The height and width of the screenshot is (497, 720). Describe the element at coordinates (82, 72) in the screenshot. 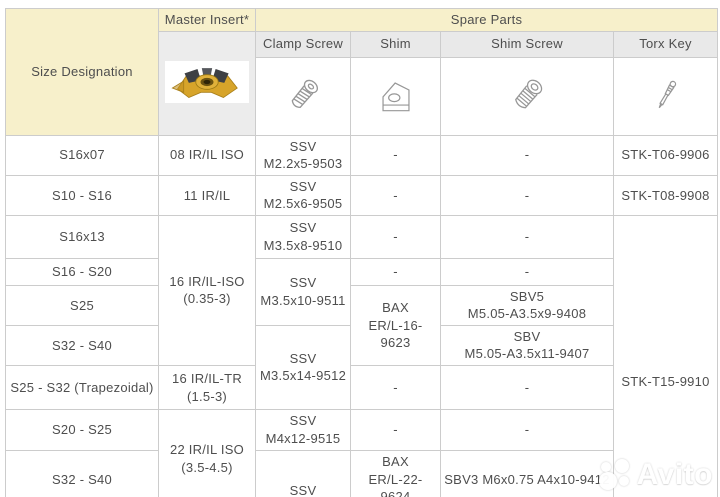

I see `size-designation-header: Size Designation` at that location.